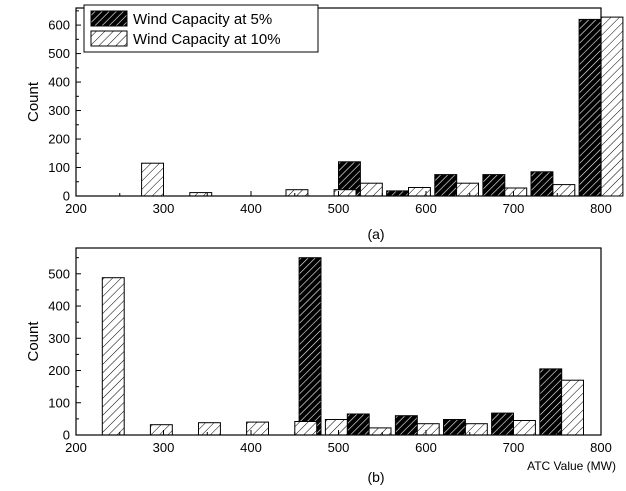 This screenshot has height=491, width=626. What do you see at coordinates (33, 101) in the screenshot?
I see `y-axis-title-a: Count` at bounding box center [33, 101].